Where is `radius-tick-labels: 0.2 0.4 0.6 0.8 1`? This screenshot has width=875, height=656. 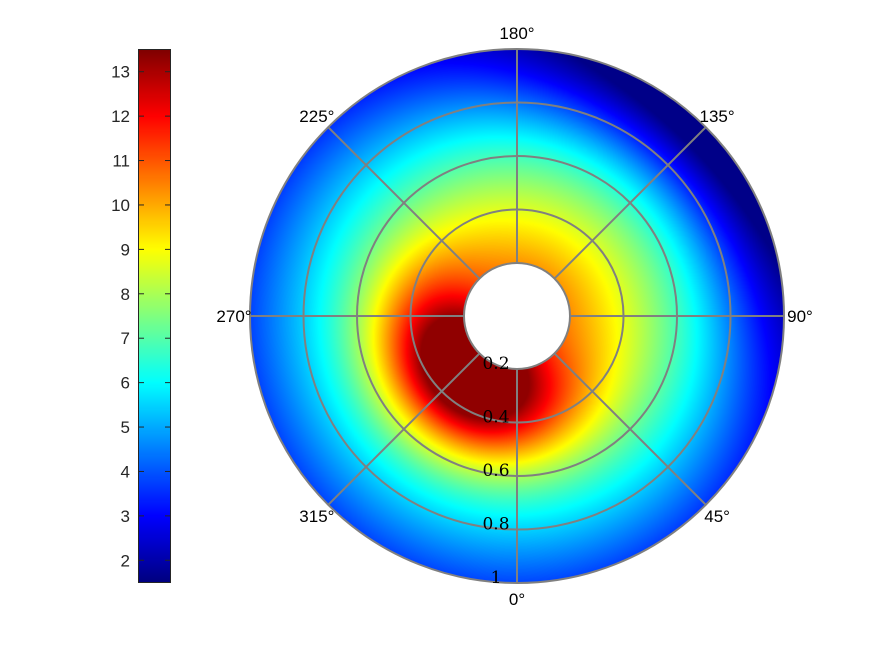
radius-tick-labels: 0.2 0.4 0.6 0.8 1 is located at coordinates (495, 471).